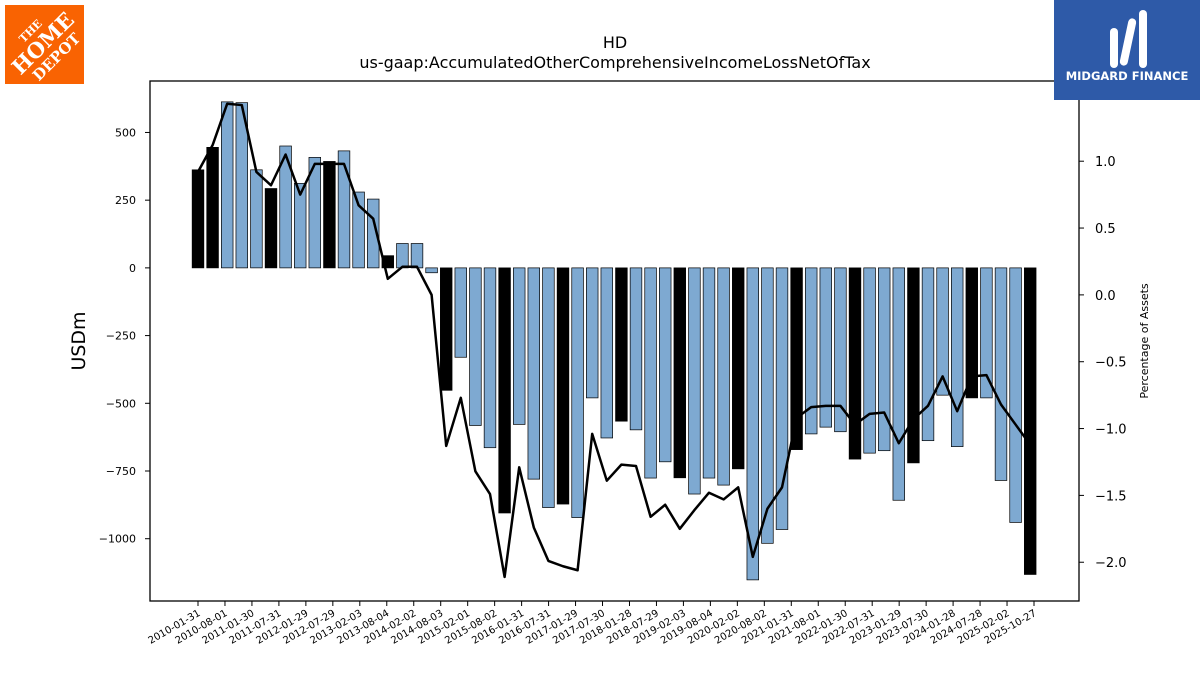 Image resolution: width=1200 pixels, height=675 pixels. Describe the element at coordinates (121, 471) in the screenshot. I see `y-tick-label: −750` at that location.